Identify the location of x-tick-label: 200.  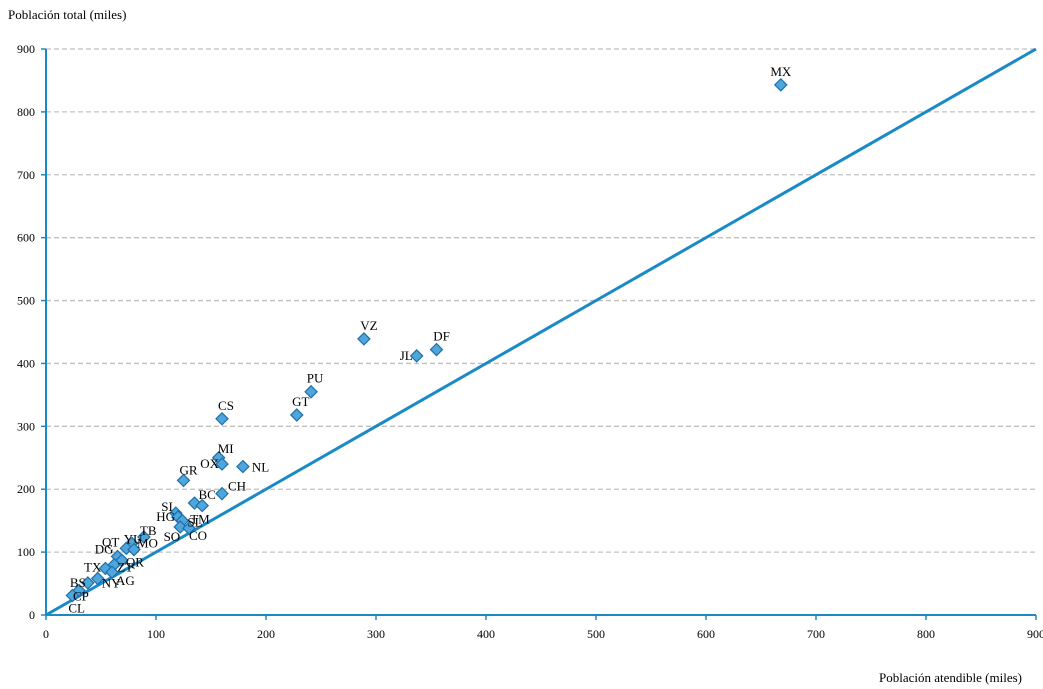
(266, 634).